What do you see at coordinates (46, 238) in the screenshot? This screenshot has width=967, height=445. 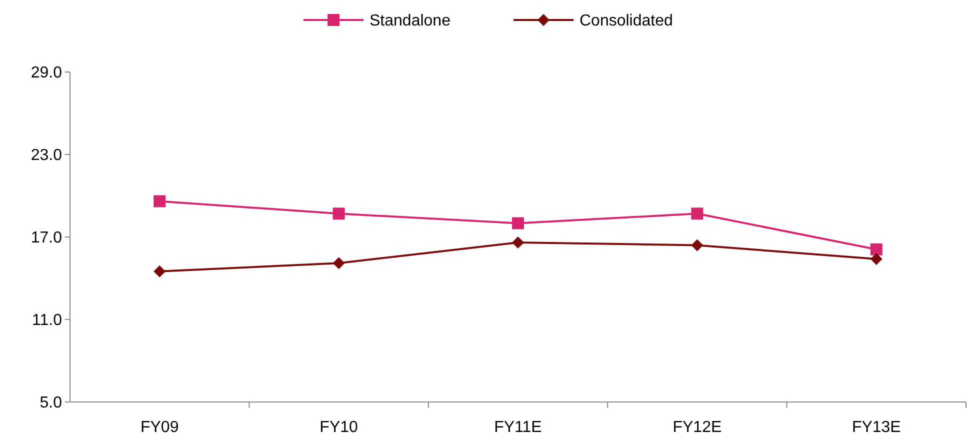 I see `y-tick-label: 17.0` at bounding box center [46, 238].